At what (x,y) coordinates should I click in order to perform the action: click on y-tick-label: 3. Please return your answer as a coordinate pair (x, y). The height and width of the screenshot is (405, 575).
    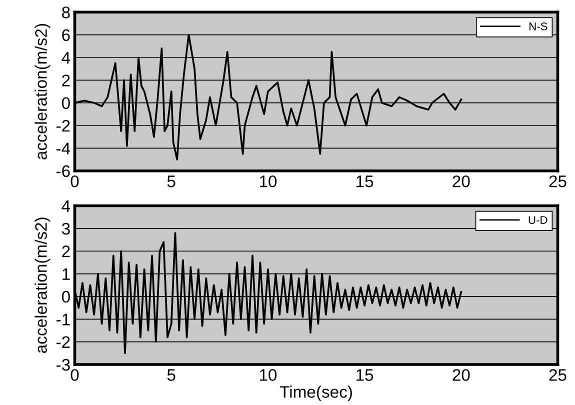
    Looking at the image, I should click on (66, 228).